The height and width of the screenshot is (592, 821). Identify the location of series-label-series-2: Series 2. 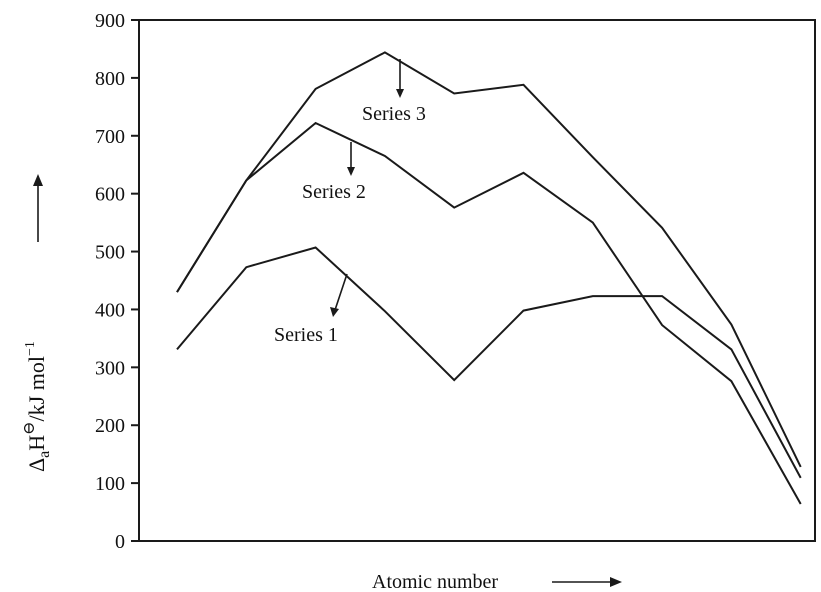
(334, 172).